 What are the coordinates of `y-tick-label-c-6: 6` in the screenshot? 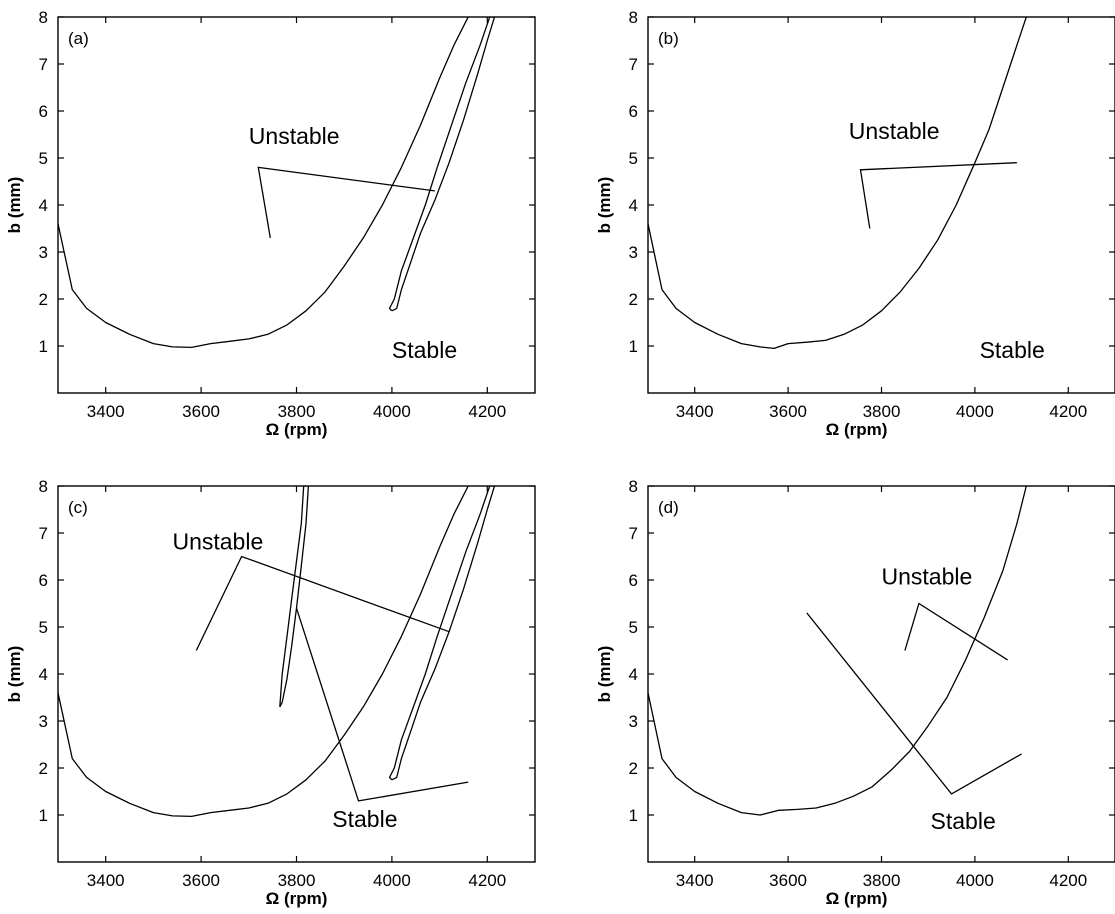 It's located at (43, 580).